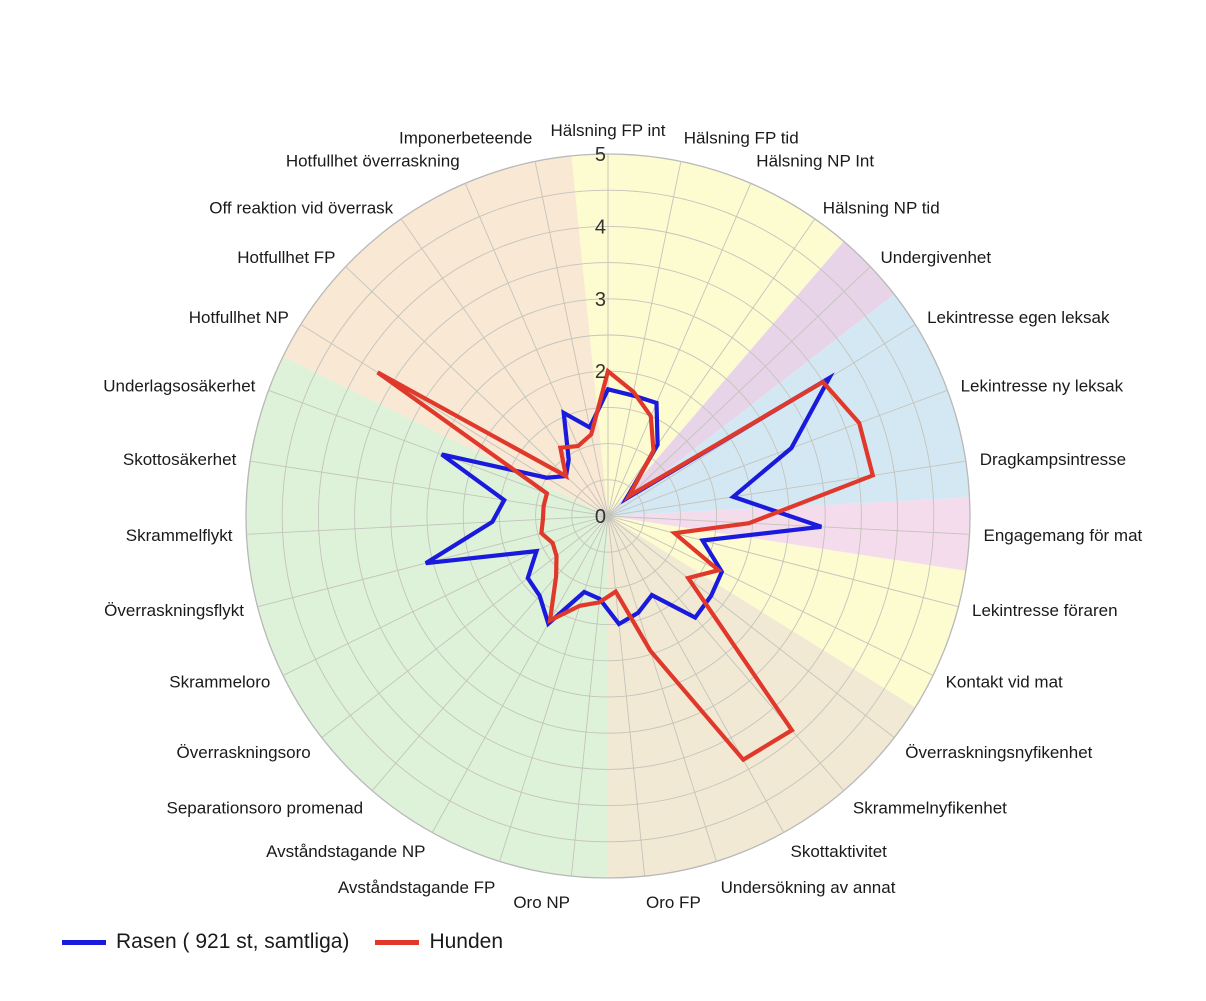 Image resolution: width=1206 pixels, height=1001 pixels. What do you see at coordinates (1063, 535) in the screenshot?
I see `category-label: Engagemang för mat` at bounding box center [1063, 535].